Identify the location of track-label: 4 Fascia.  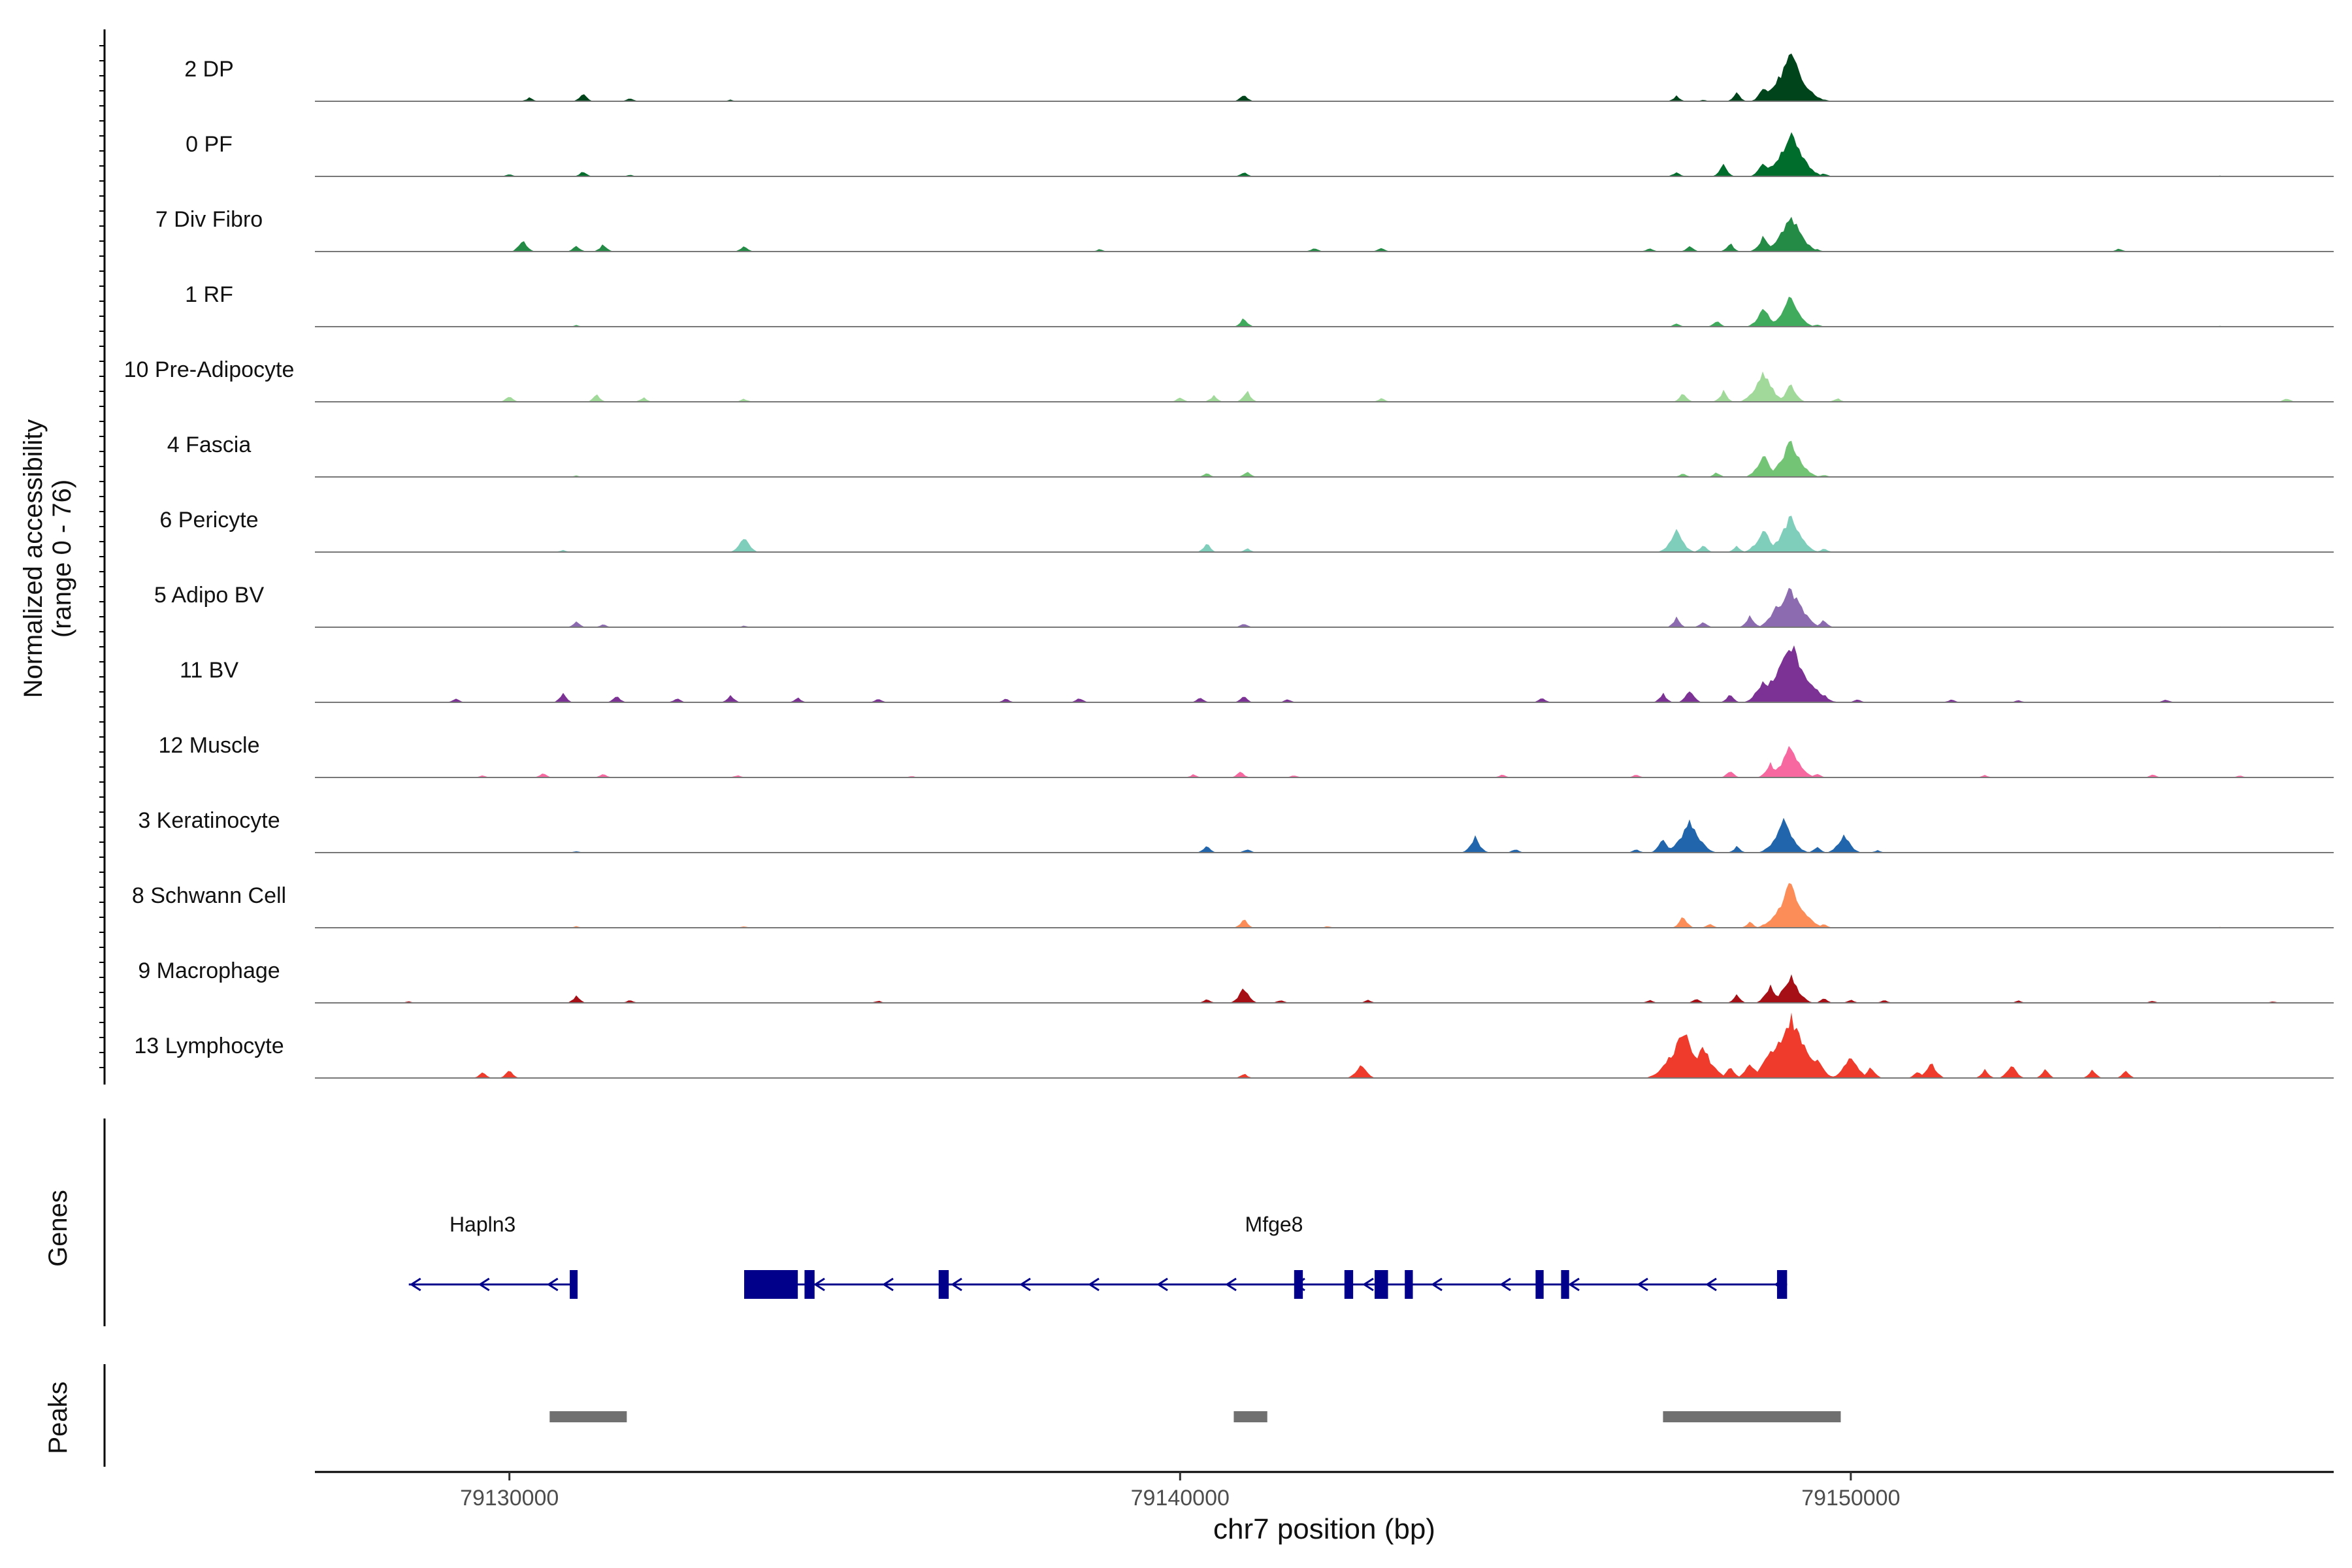
(209, 445).